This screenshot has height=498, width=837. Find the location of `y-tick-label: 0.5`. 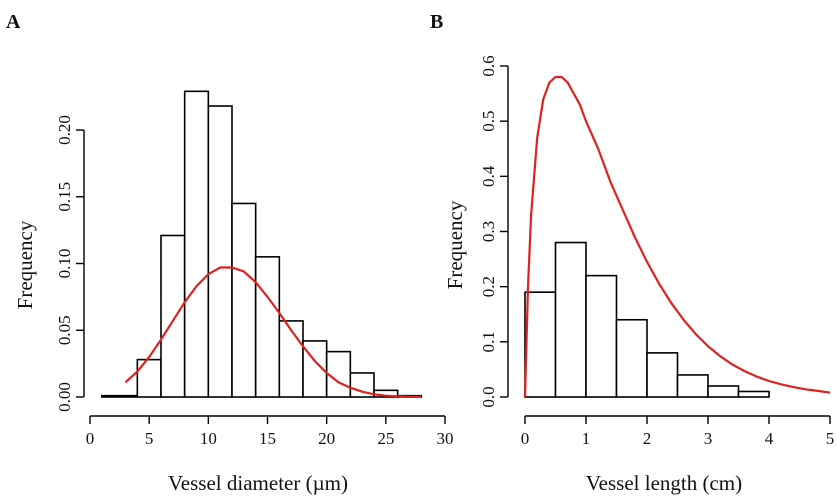

y-tick-label: 0.5 is located at coordinates (488, 121).